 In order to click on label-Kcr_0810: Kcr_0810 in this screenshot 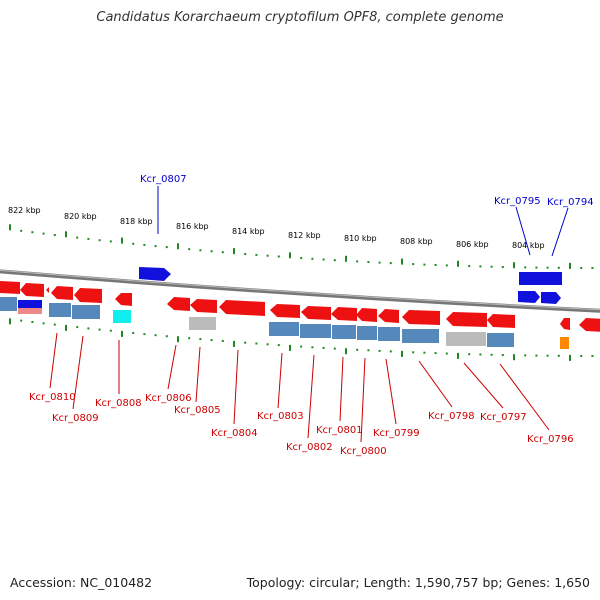, I will do `click(52, 397)`.